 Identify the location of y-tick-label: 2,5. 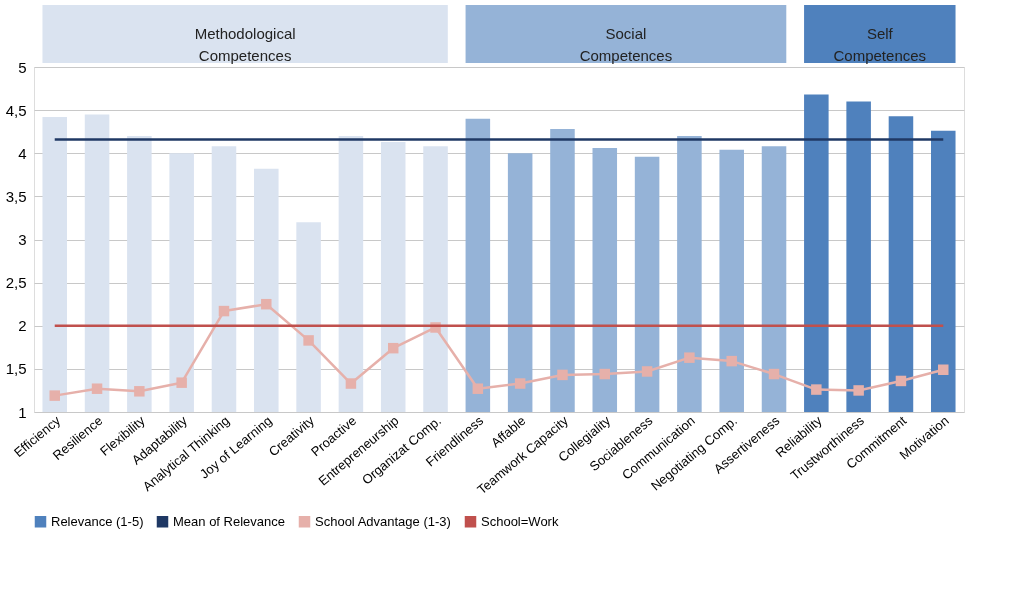
(16, 283).